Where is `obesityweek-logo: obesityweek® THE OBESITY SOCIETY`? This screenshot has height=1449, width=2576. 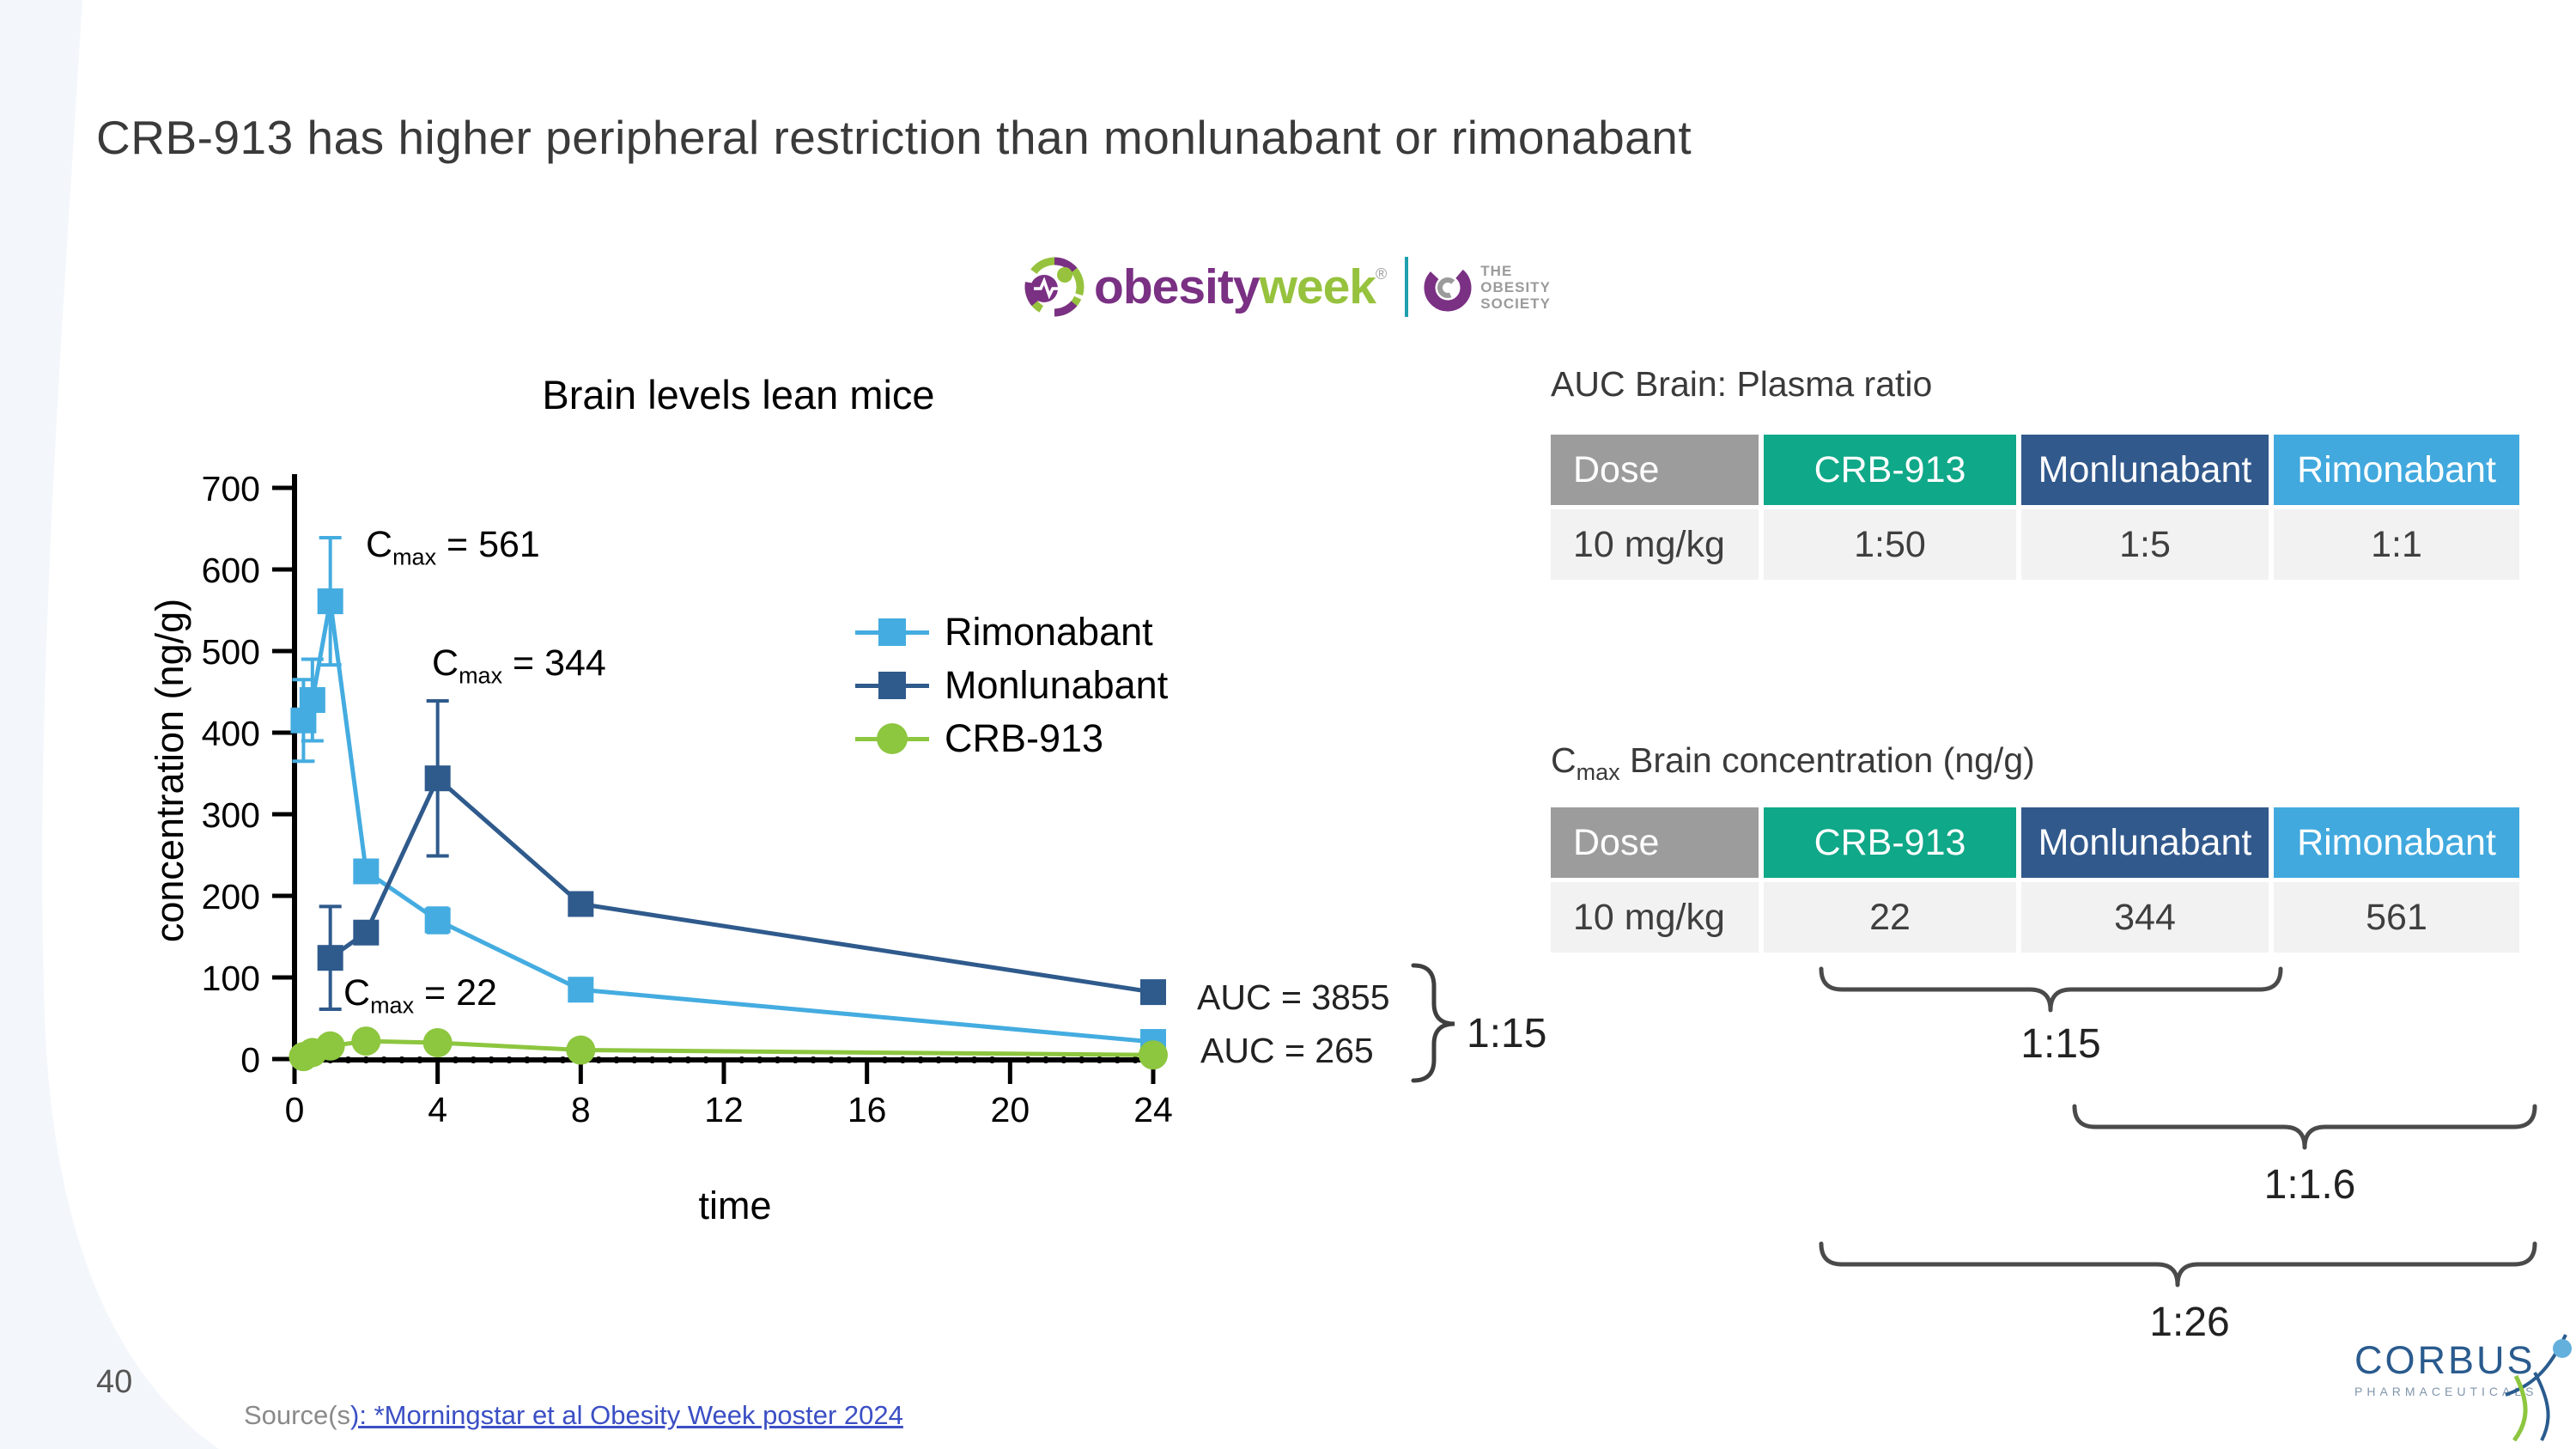
obesityweek-logo: obesityweek® THE OBESITY SOCIETY is located at coordinates (1286, 287).